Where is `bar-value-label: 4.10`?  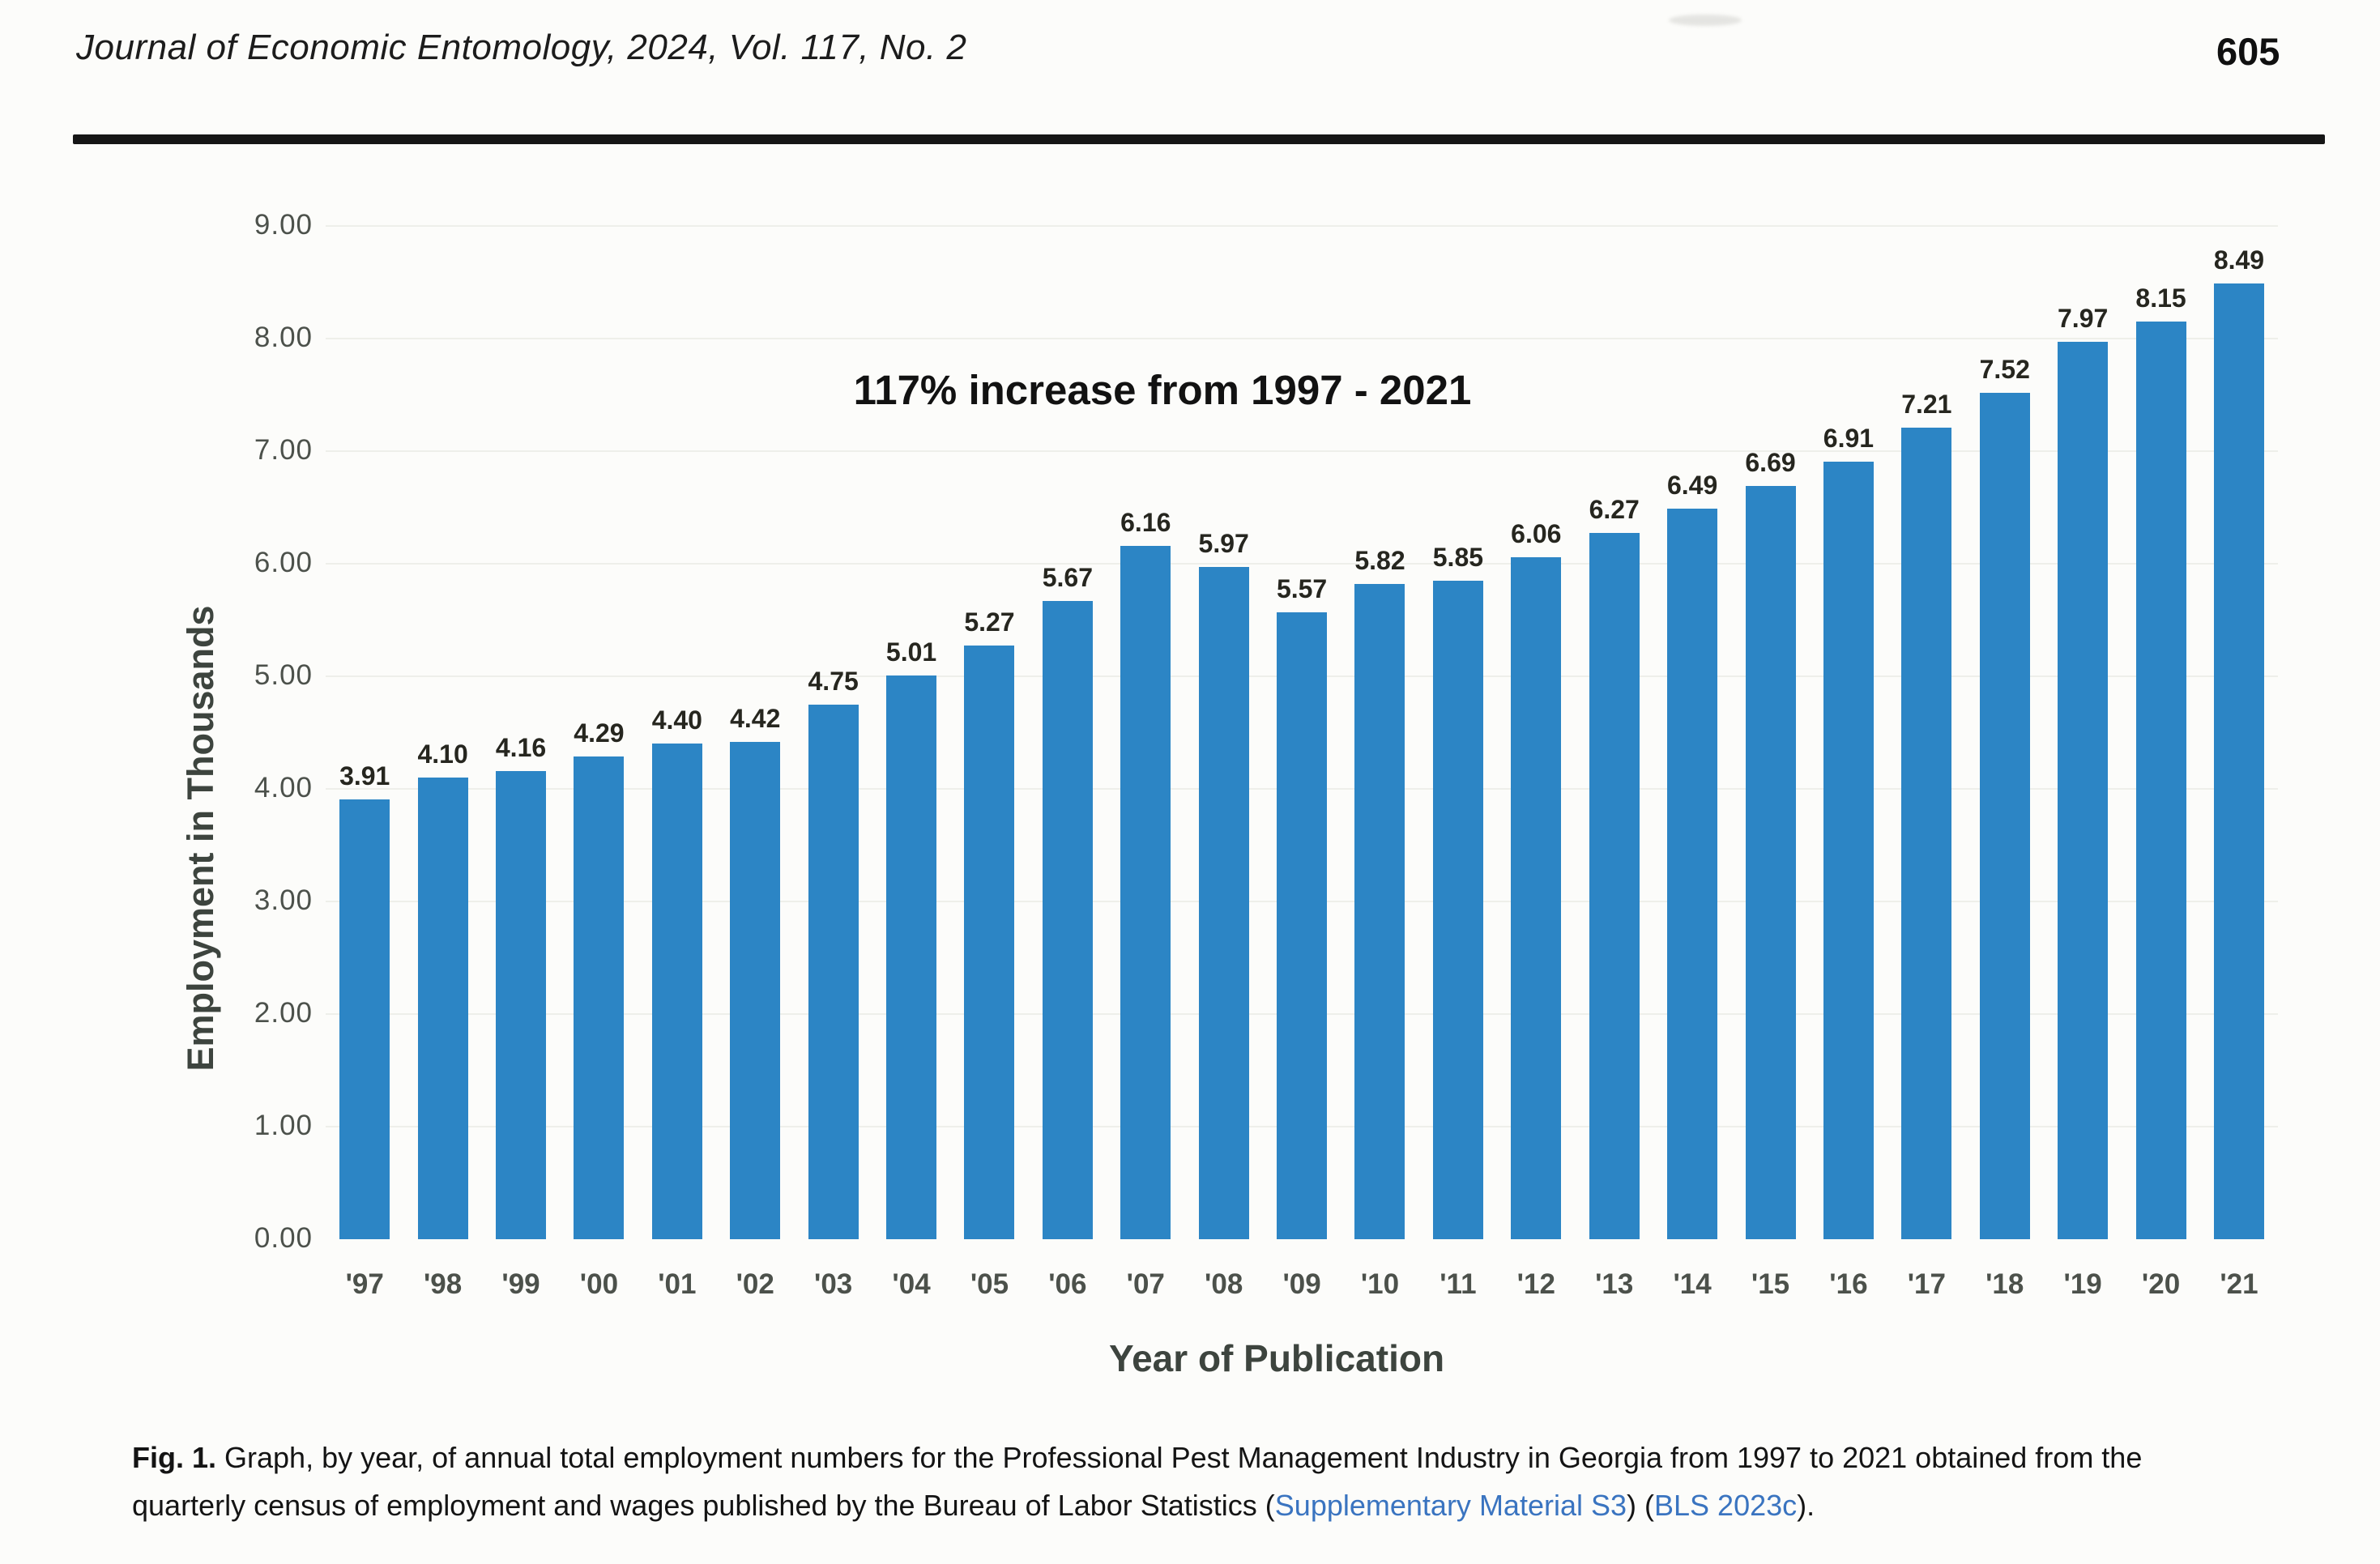
bar-value-label: 4.10 is located at coordinates (442, 754).